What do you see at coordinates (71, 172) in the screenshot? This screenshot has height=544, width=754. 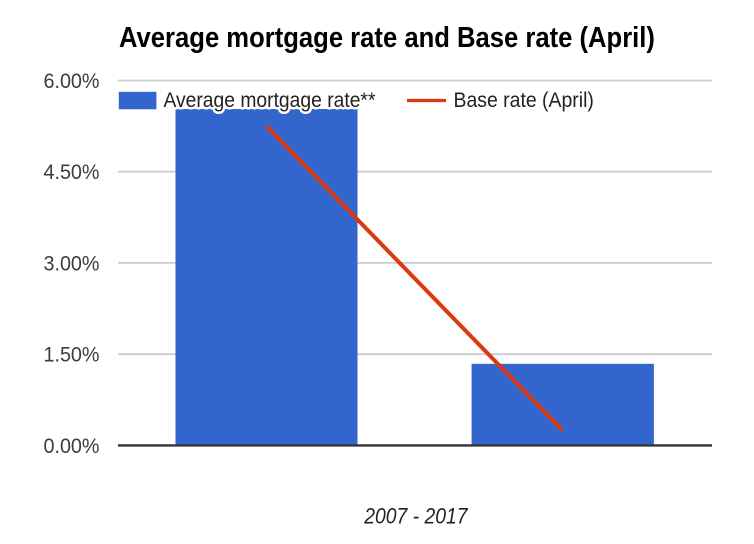 I see `svg-text: 4.50%` at bounding box center [71, 172].